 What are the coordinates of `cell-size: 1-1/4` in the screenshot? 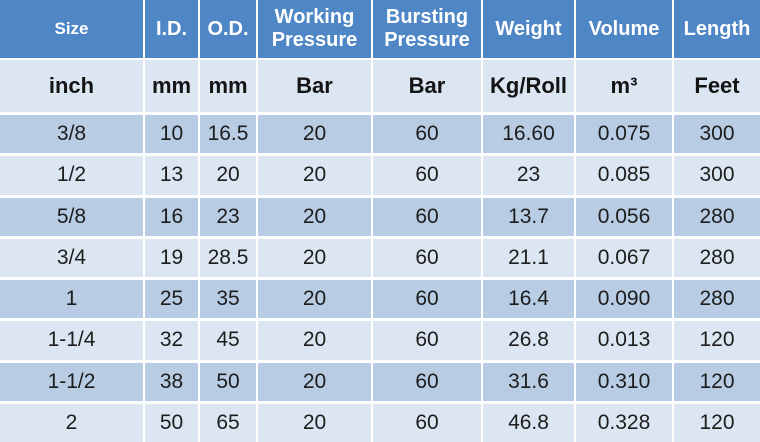 It's located at (72, 342).